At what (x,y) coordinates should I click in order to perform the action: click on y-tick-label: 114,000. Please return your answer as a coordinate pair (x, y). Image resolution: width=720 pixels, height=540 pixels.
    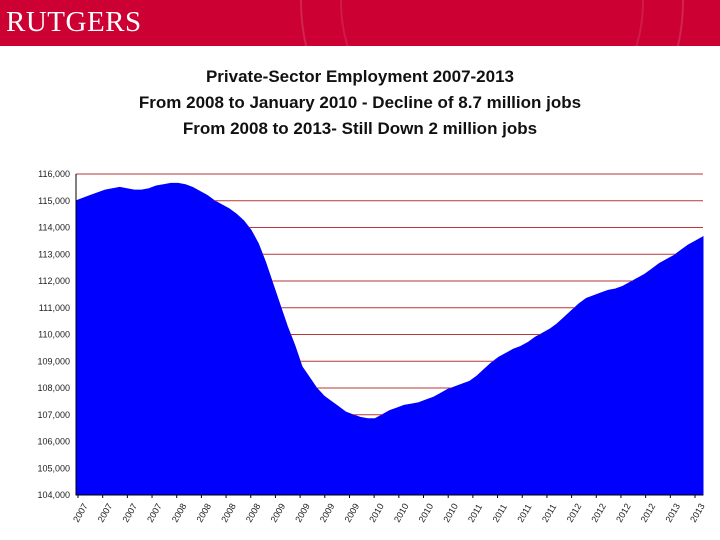
    Looking at the image, I should click on (54, 228).